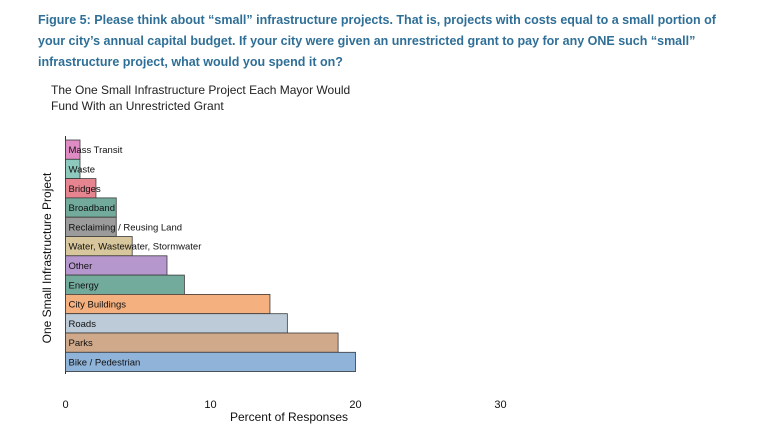 Image resolution: width=760 pixels, height=444 pixels. What do you see at coordinates (81, 343) in the screenshot?
I see `bar-label: Parks` at bounding box center [81, 343].